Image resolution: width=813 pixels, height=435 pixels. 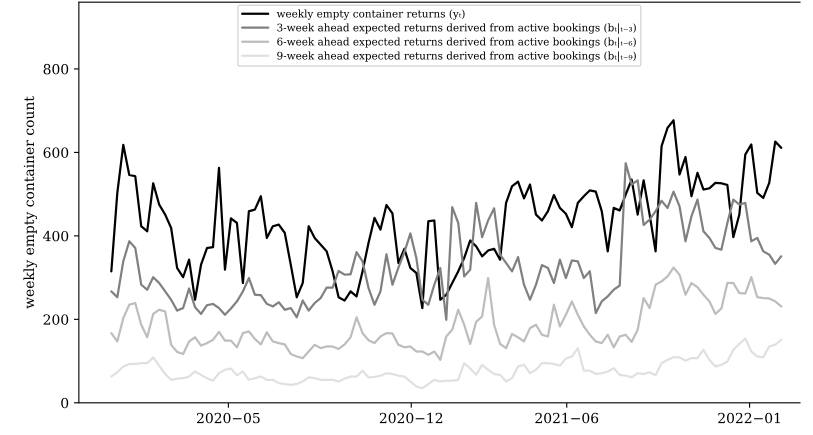 I want to click on x-tick-label: 2020−05, so click(x=228, y=418).